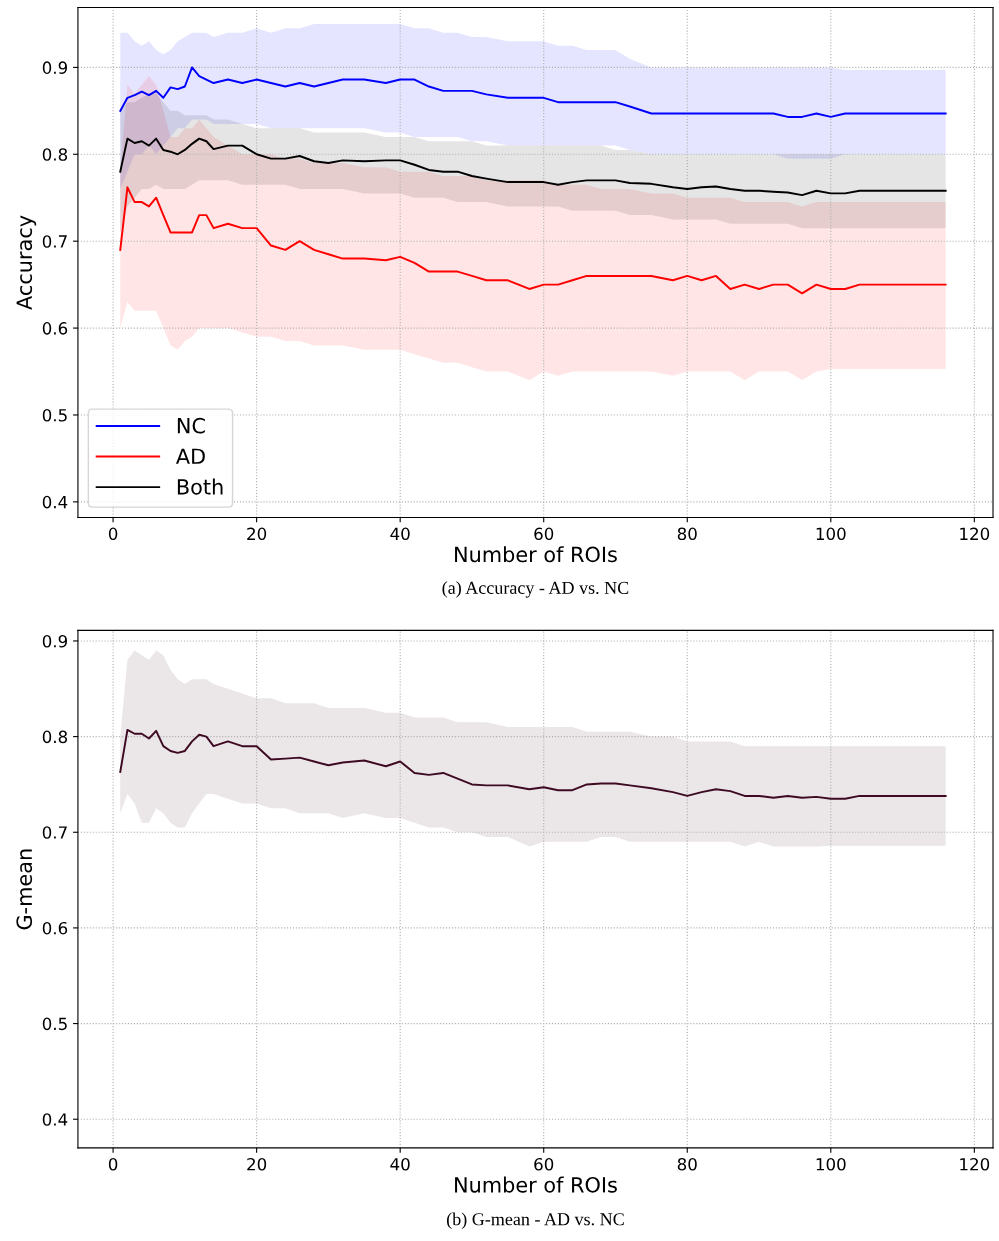 The image size is (999, 1241). What do you see at coordinates (24, 889) in the screenshot?
I see `y-axis-title: G-mean` at bounding box center [24, 889].